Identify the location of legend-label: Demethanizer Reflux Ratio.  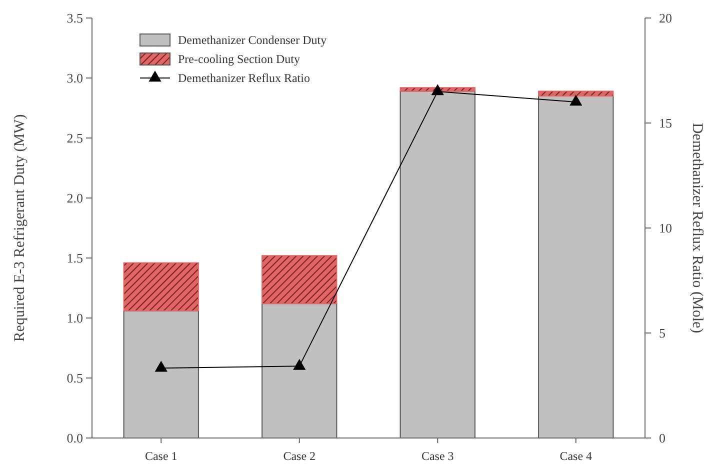
(244, 78).